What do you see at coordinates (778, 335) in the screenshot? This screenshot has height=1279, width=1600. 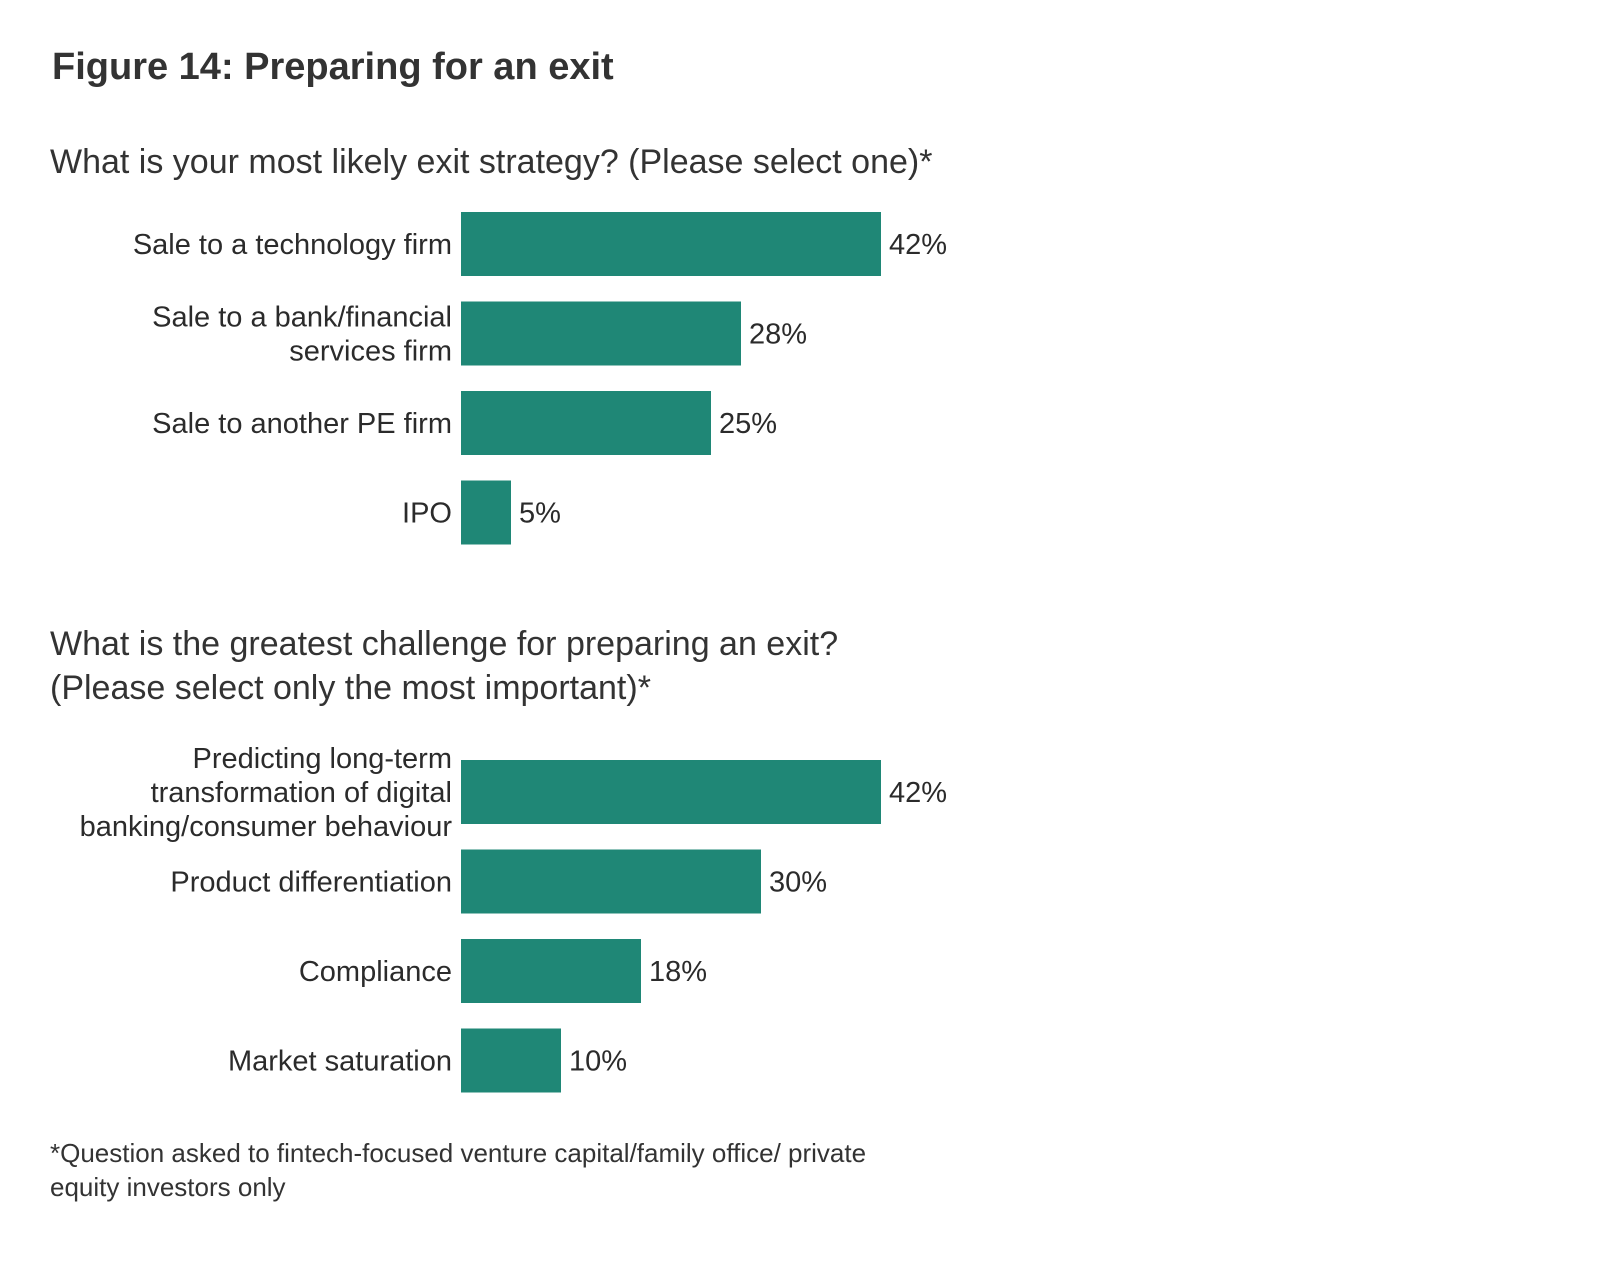 I see `value-label-1-2: 28%` at bounding box center [778, 335].